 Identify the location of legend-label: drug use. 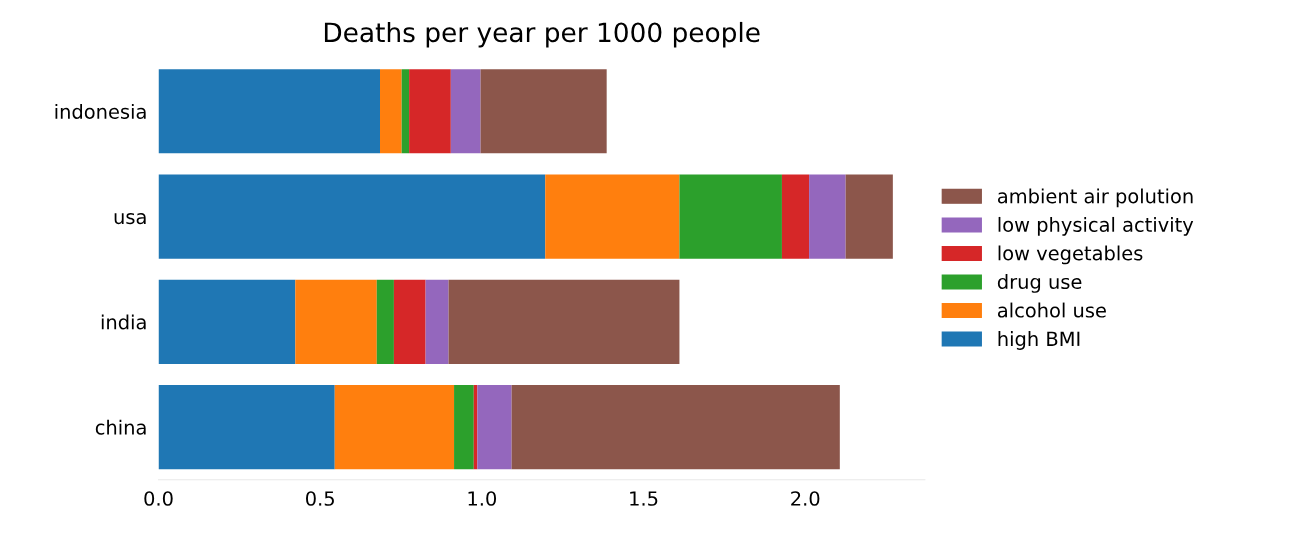
(1039, 283).